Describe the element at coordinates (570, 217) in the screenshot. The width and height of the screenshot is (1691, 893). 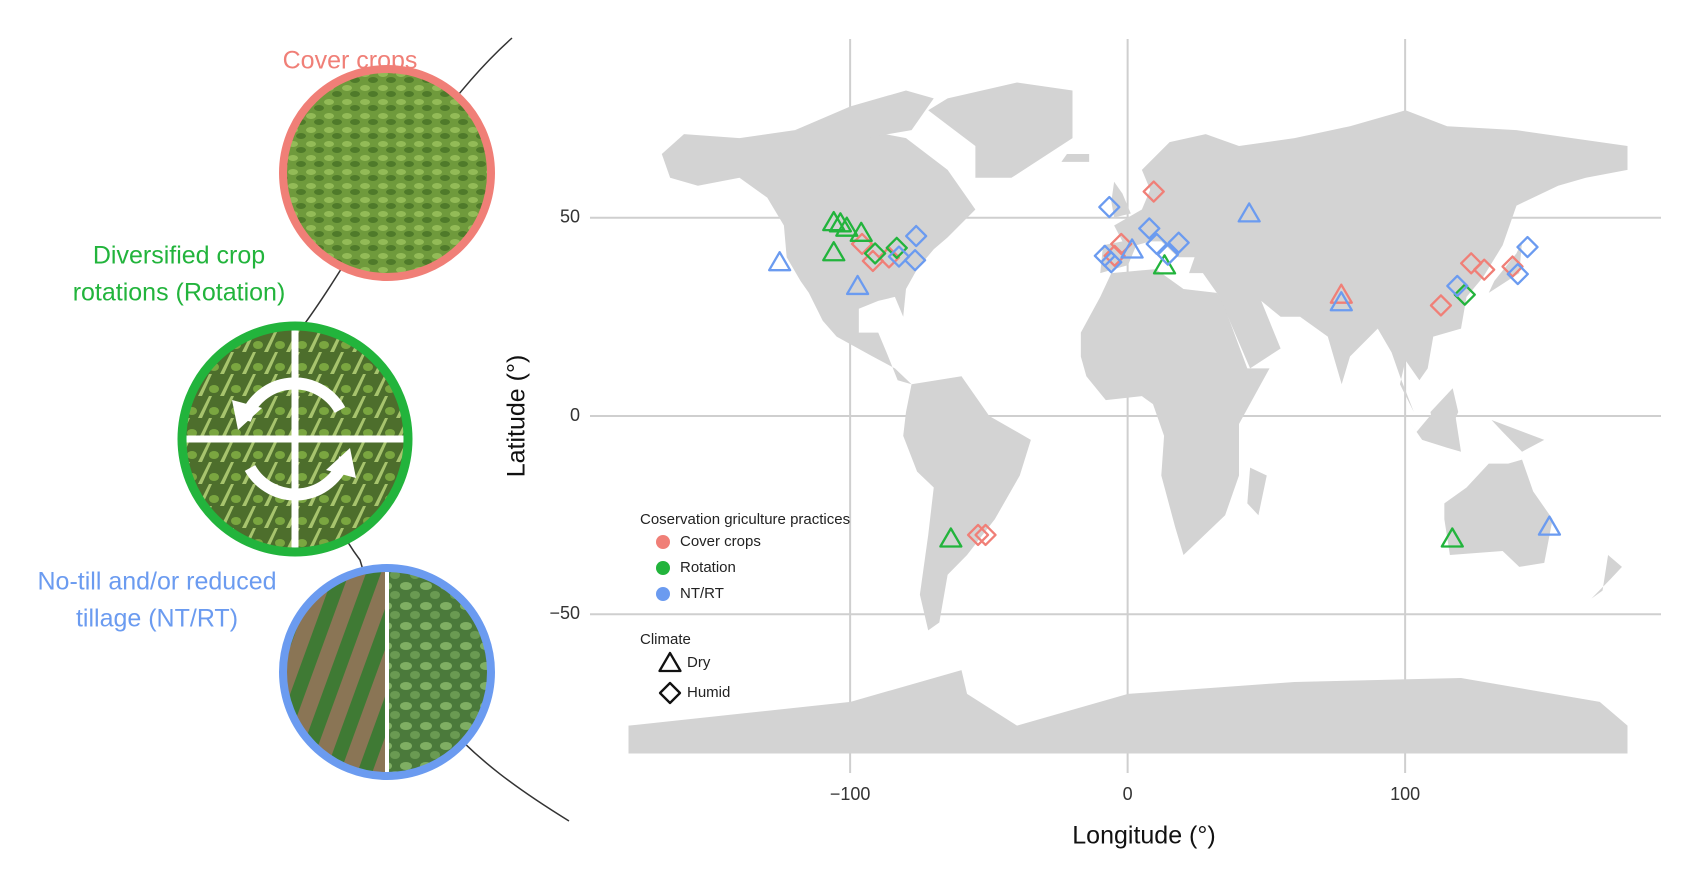
I see `y-tick-label: 50` at that location.